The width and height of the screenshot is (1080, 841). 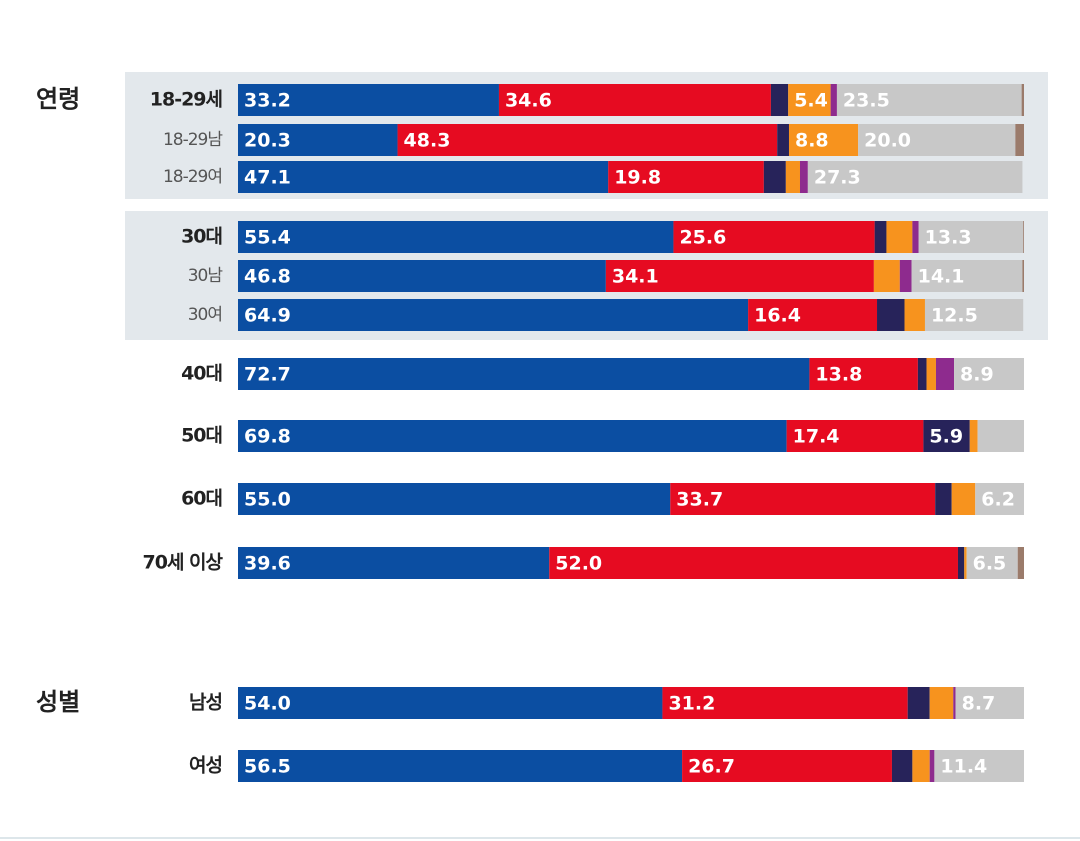 I want to click on value-label: 25.6, so click(x=702, y=238).